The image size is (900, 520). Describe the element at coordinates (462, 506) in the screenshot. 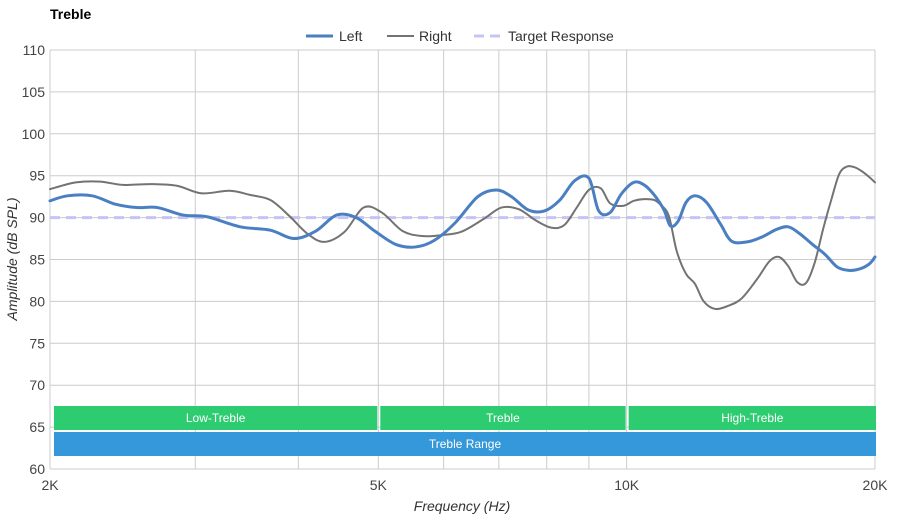

I see `x-axis-title: Frequency (Hz)` at that location.